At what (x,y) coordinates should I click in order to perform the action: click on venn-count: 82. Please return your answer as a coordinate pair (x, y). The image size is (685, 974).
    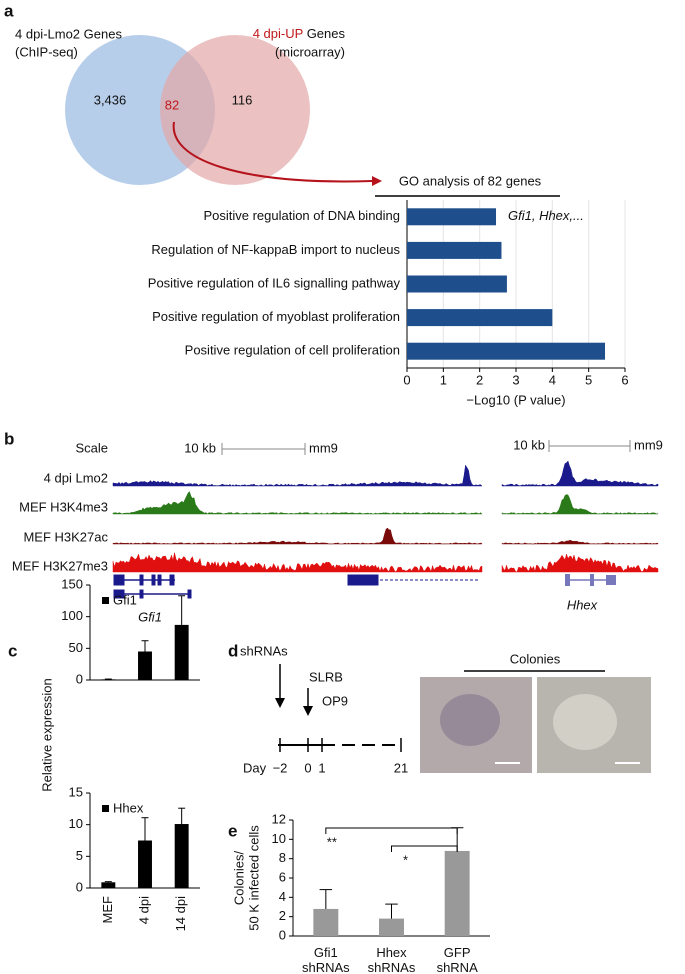
    Looking at the image, I should click on (172, 104).